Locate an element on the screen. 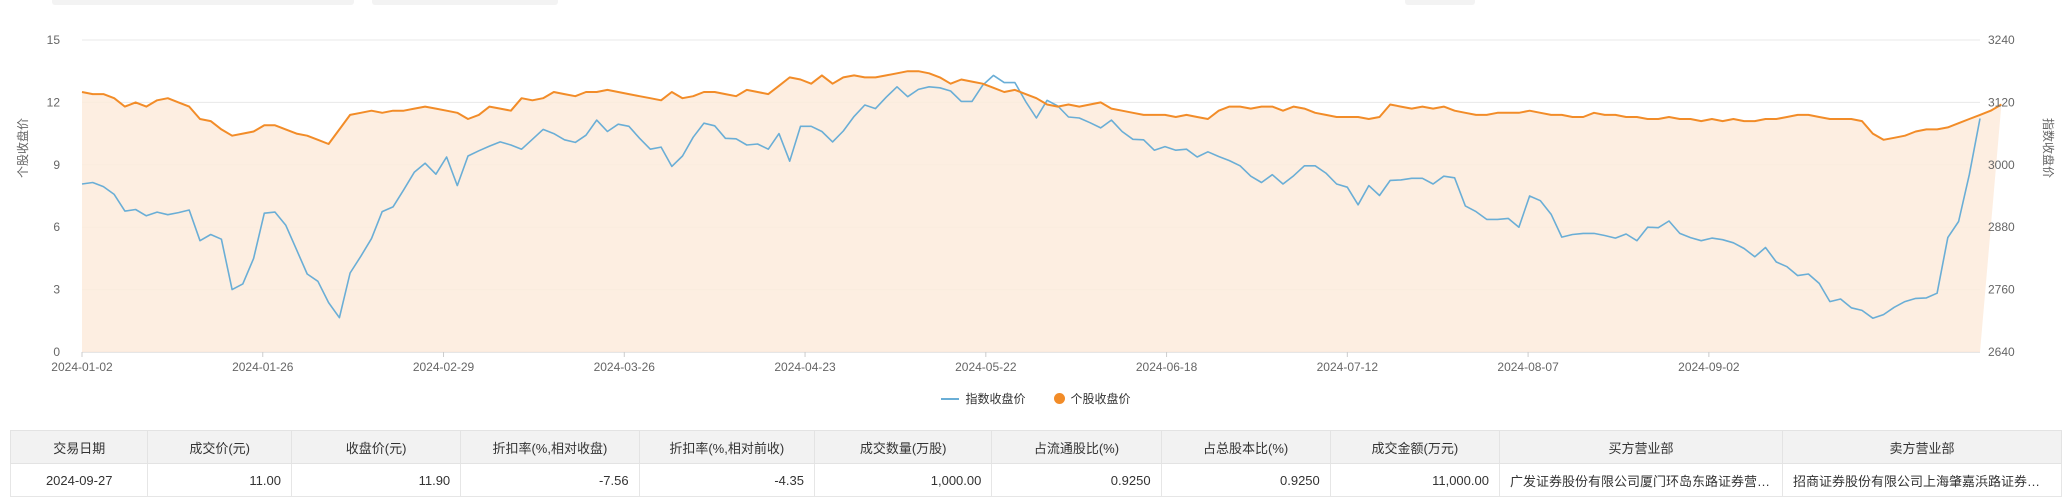 The height and width of the screenshot is (499, 2072). cell-float-ratio: 0.9250 is located at coordinates (1076, 480).